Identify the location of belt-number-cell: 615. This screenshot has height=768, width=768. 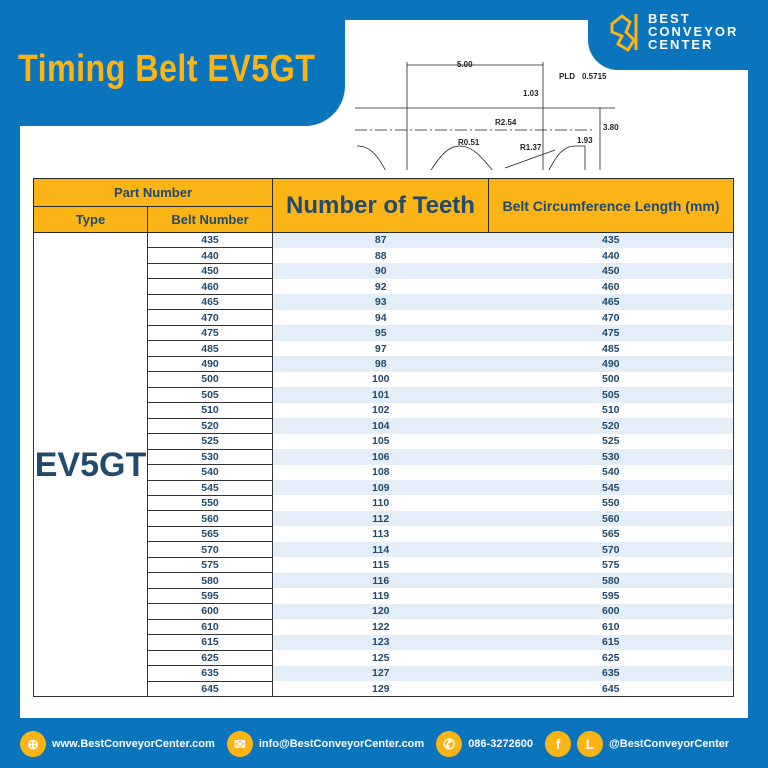
(210, 642).